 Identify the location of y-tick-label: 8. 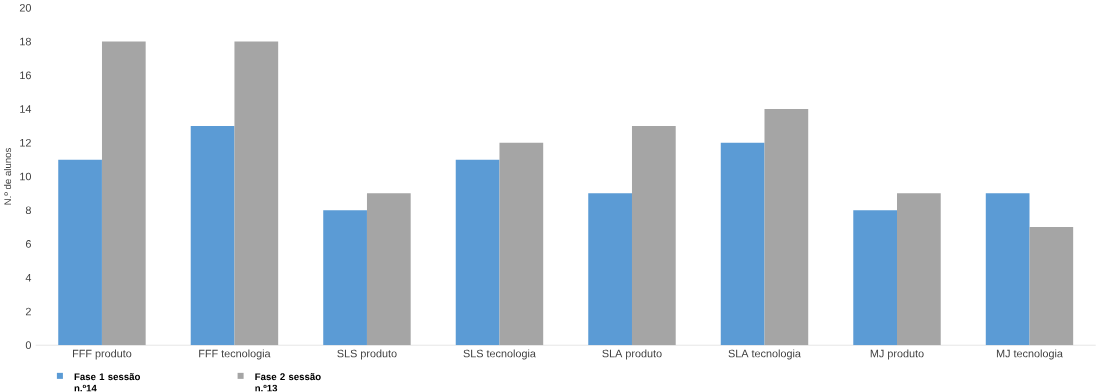
(28, 210).